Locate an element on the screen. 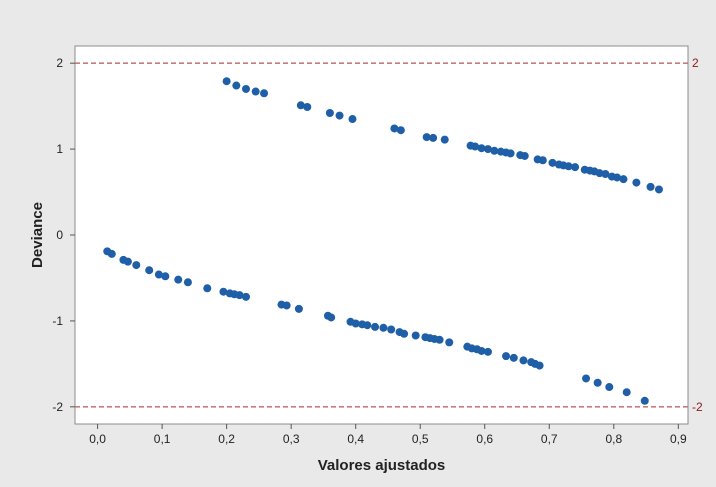 The height and width of the screenshot is (487, 716). x-tick-label: 0,5 is located at coordinates (420, 439).